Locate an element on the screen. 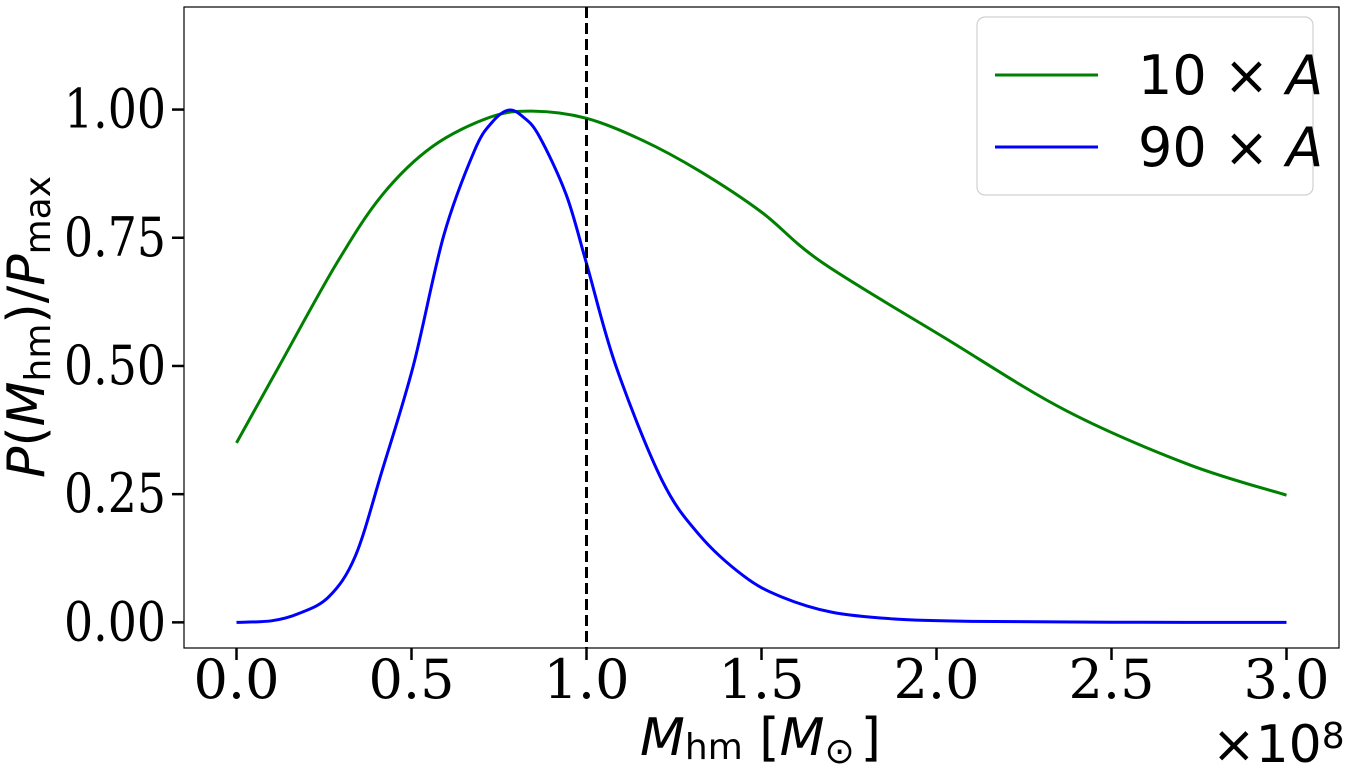 This screenshot has width=1346, height=770. legend-label-90xA: 90 × A is located at coordinates (1230, 147).